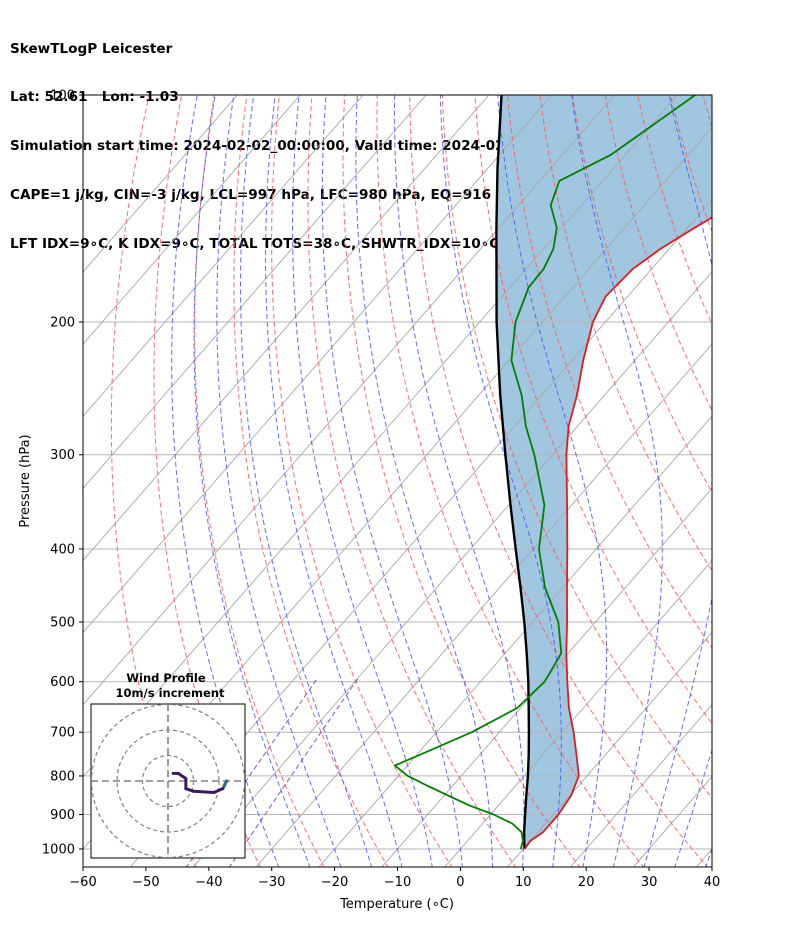 This screenshot has height=937, width=794. Describe the element at coordinates (91, 48) in the screenshot. I see `title-line-station: SkewTLogP Leicester` at that location.